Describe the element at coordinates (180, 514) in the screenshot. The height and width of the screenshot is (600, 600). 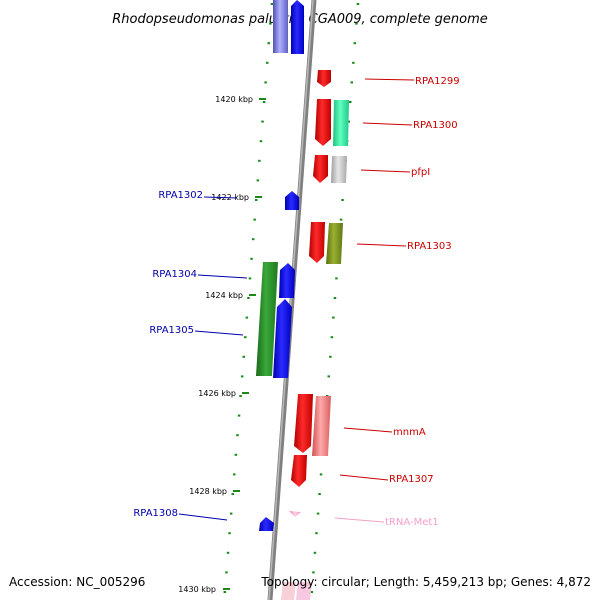
I see `label-RPA1308: RPA1308` at that location.